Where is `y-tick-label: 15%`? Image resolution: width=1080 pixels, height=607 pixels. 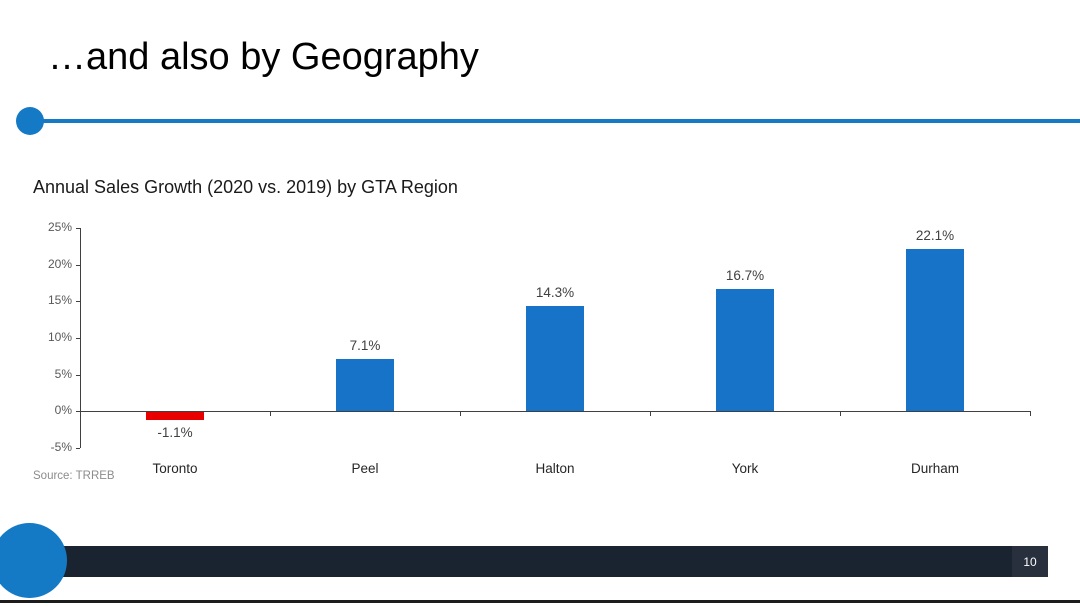 y-tick-label: 15% is located at coordinates (59, 300).